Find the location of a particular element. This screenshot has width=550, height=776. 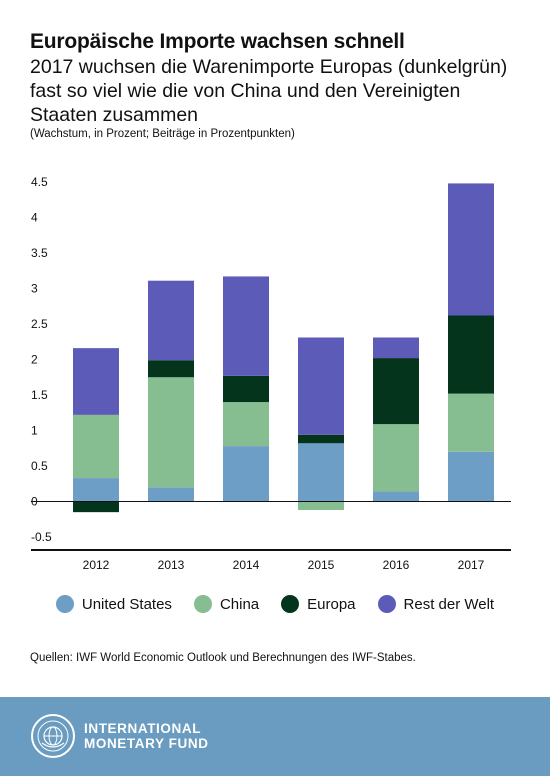

bar-segment-rest-der-welt-2017 is located at coordinates (471, 249).